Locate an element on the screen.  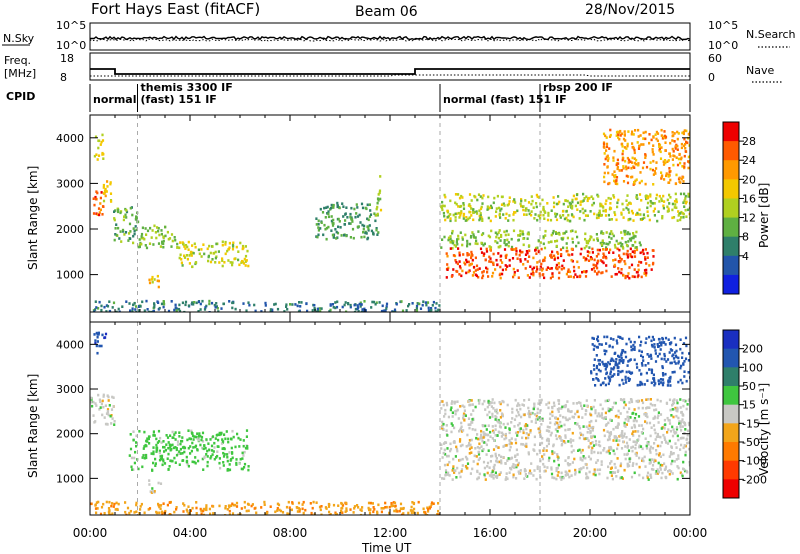
colorbar-swatch is located at coordinates (731, 414).